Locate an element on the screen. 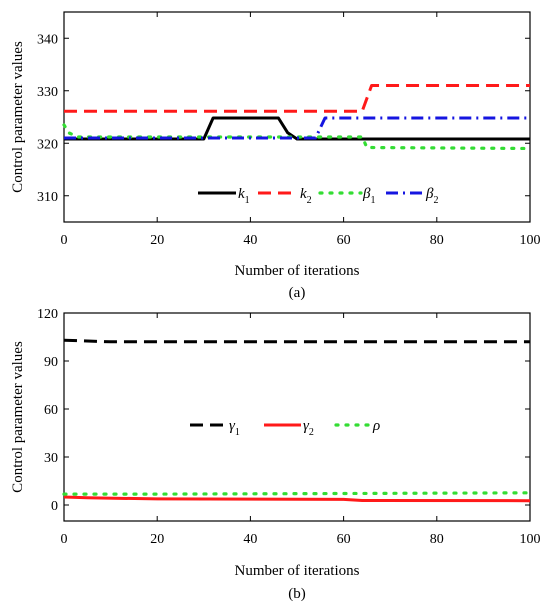 This screenshot has height=610, width=550. y-tick-label: 340 is located at coordinates (47, 39).